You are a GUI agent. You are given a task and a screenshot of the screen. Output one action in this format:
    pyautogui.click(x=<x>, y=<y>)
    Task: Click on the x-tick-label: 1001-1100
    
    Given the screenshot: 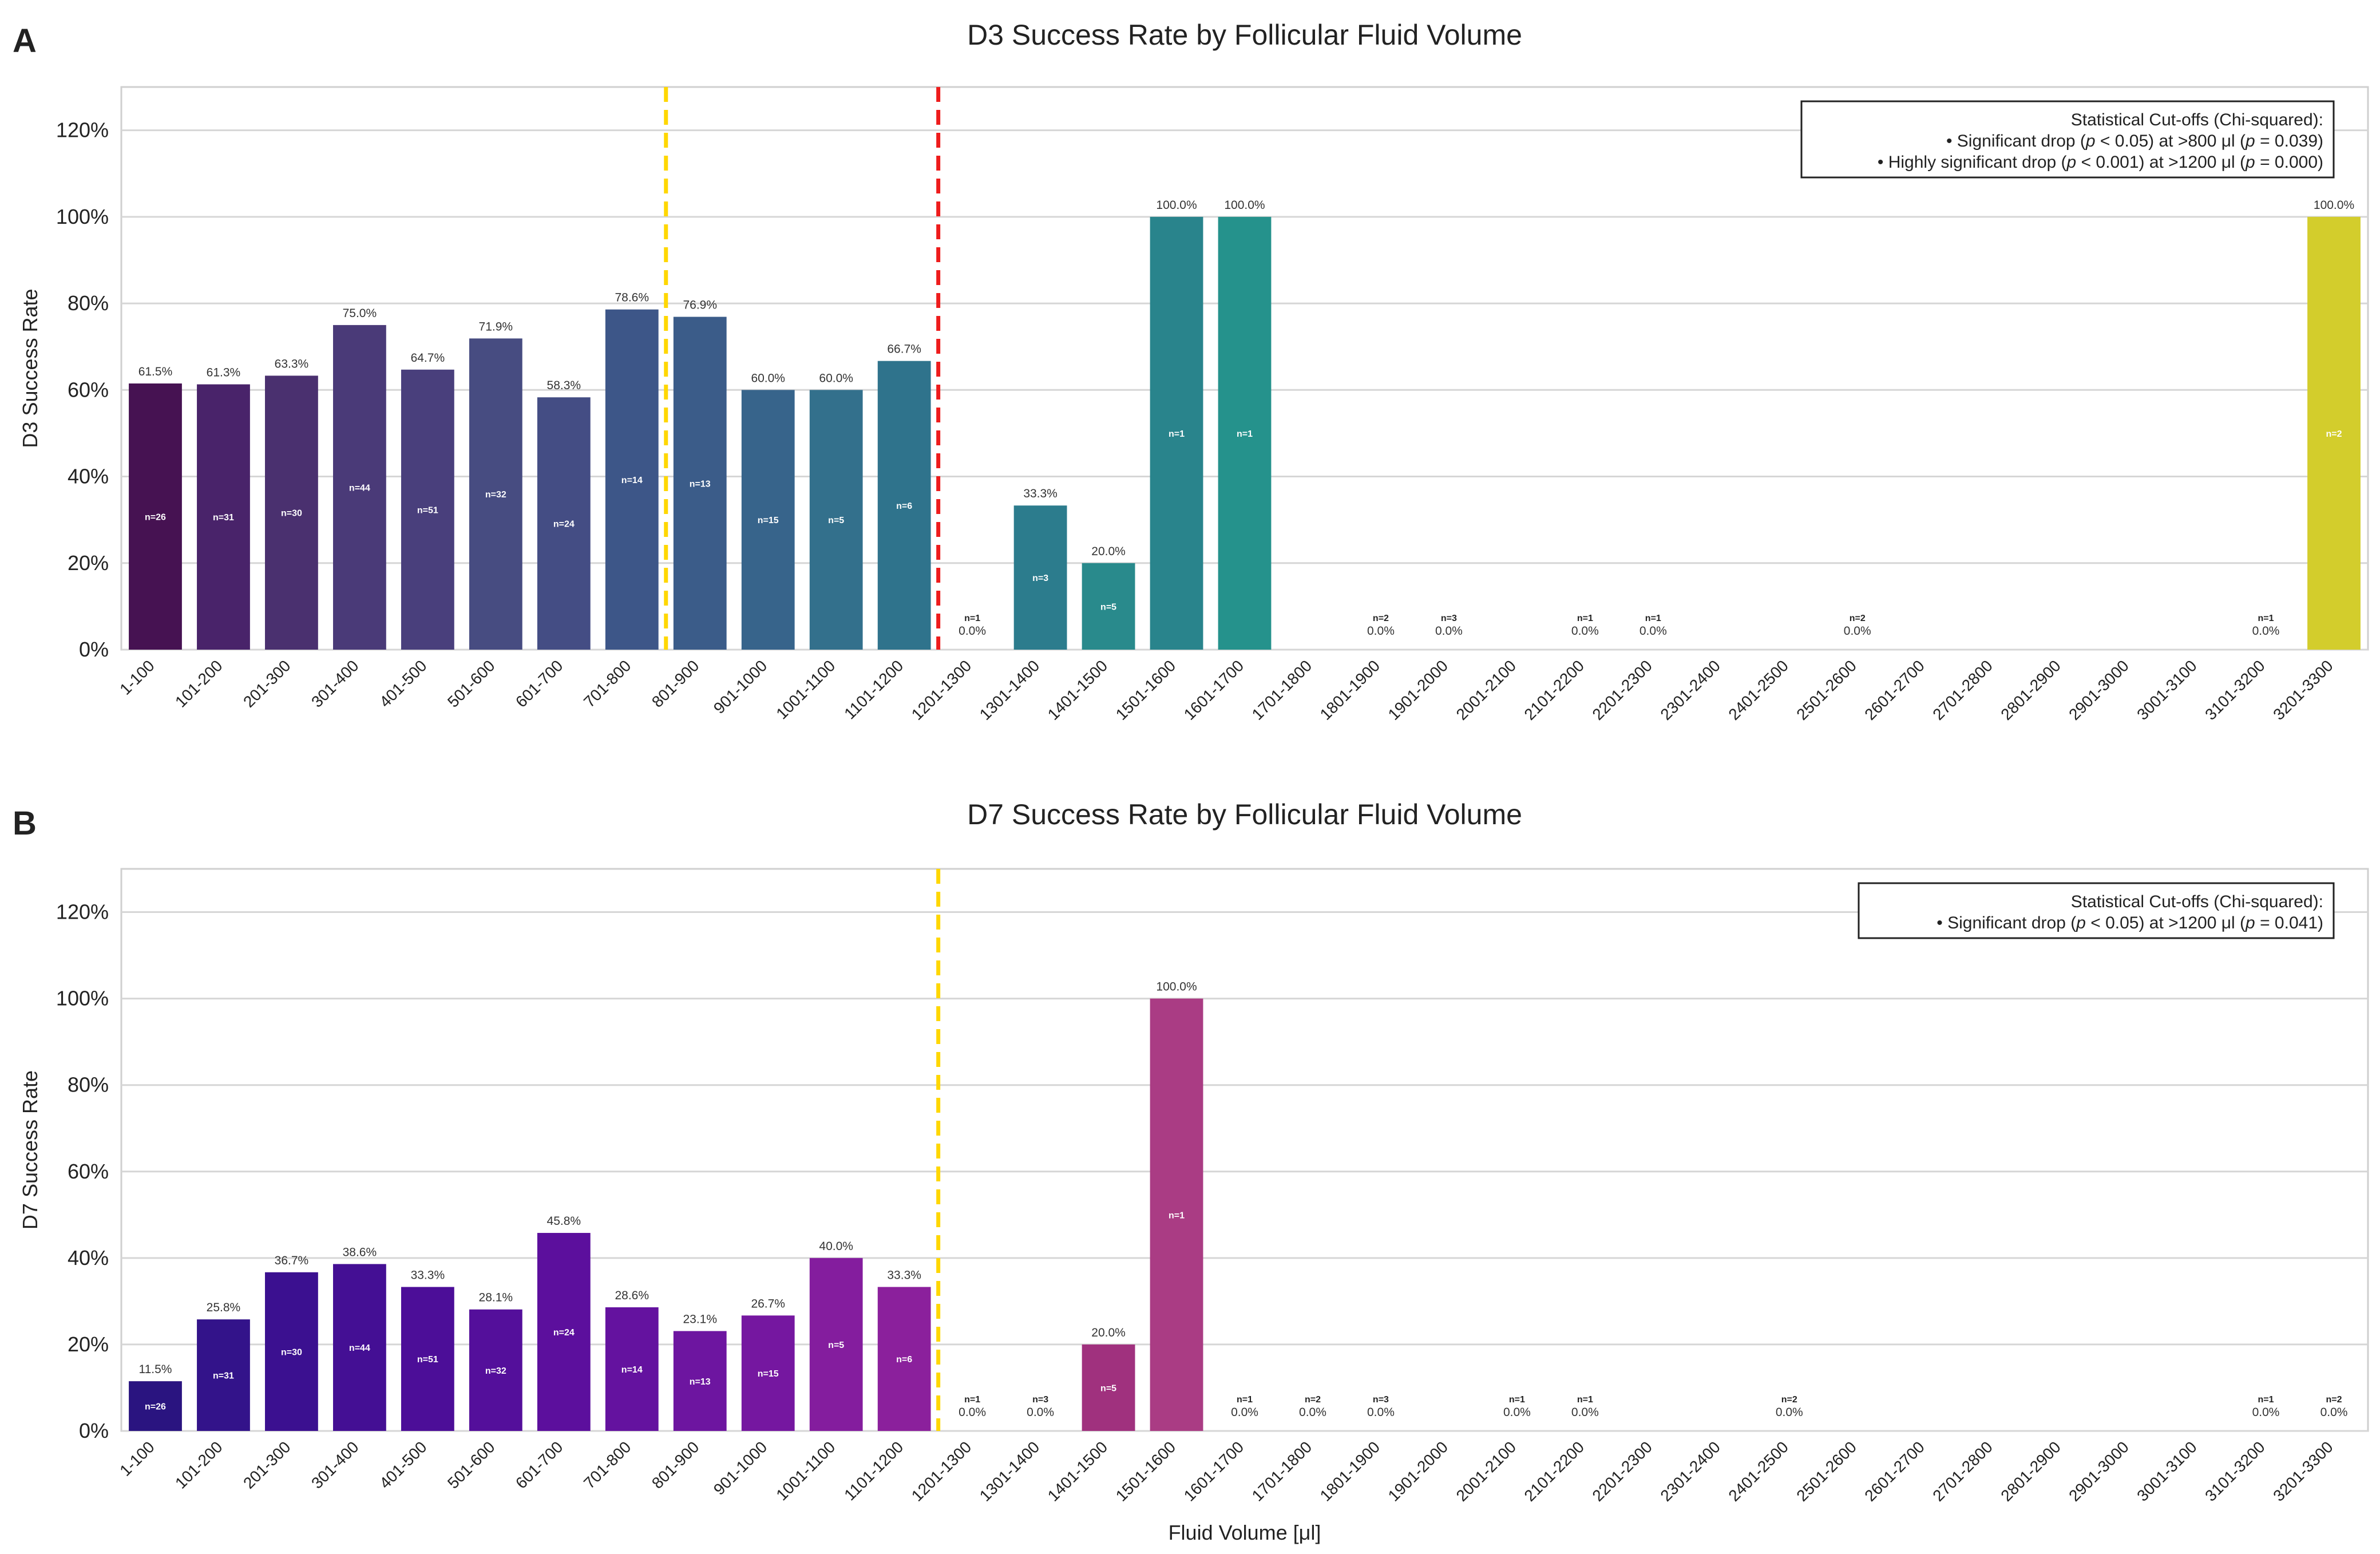 What is the action you would take?
    pyautogui.click(x=805, y=1471)
    